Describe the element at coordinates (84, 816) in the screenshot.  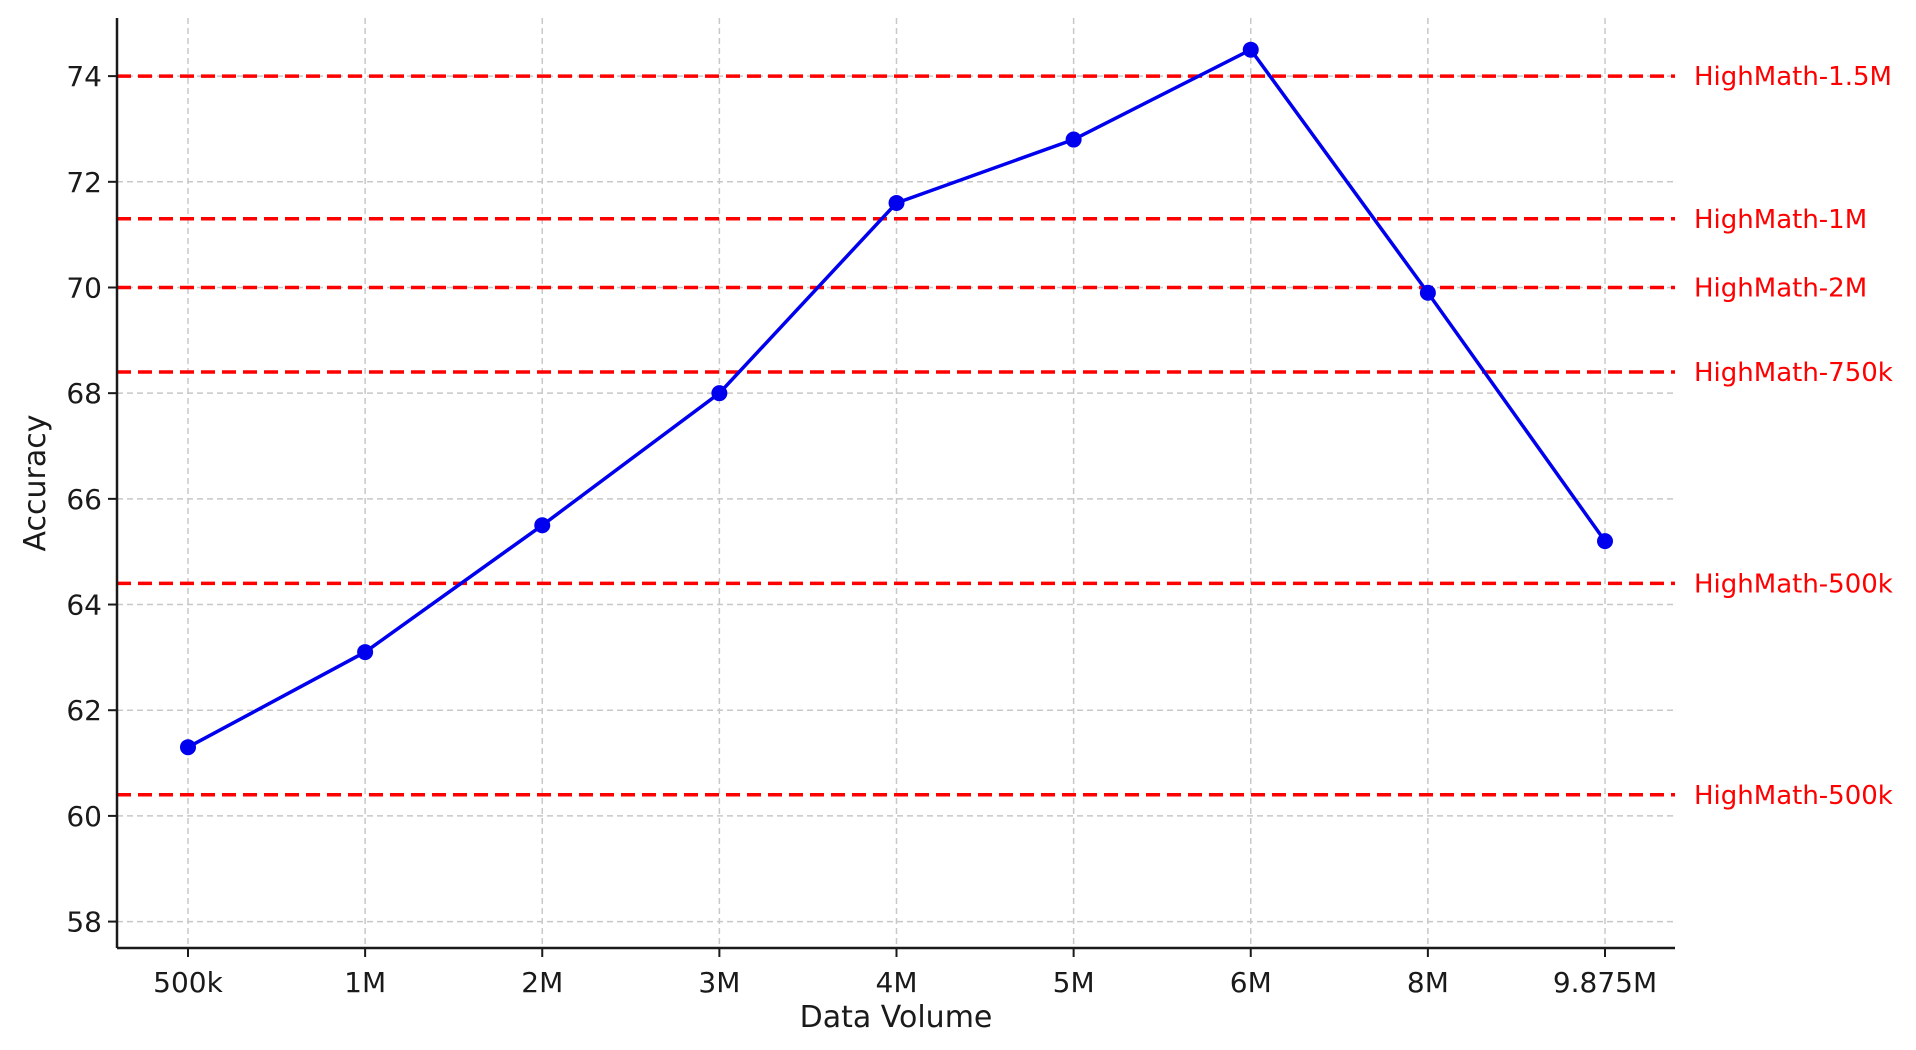
I see `y-tick-label: 60` at that location.